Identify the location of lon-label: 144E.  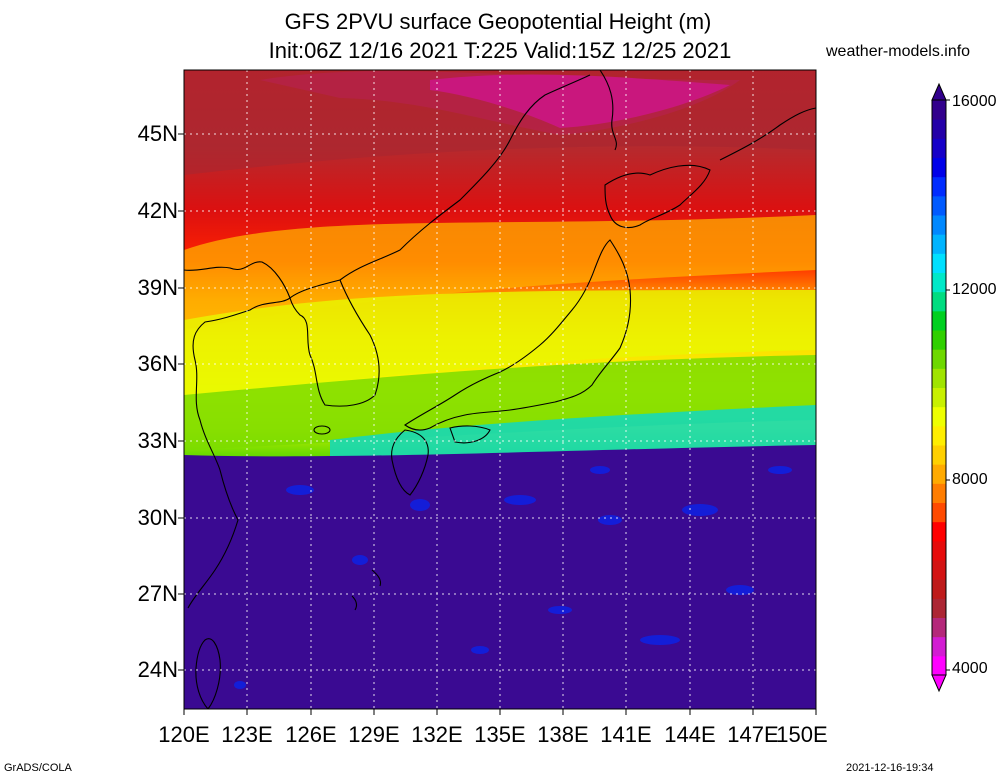
(690, 734).